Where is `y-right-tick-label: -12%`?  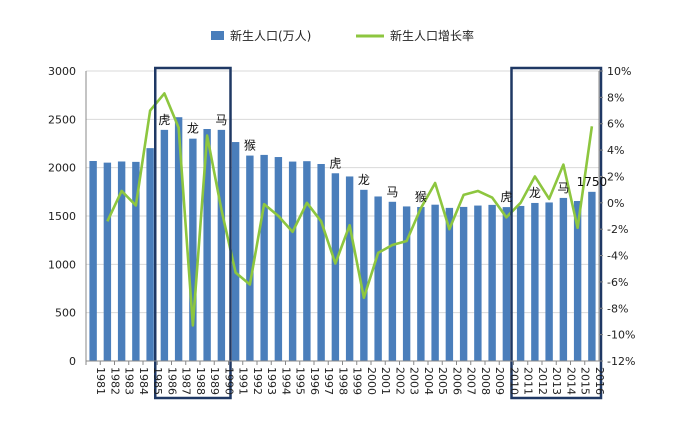
y-right-tick-label: -12% is located at coordinates (621, 361).